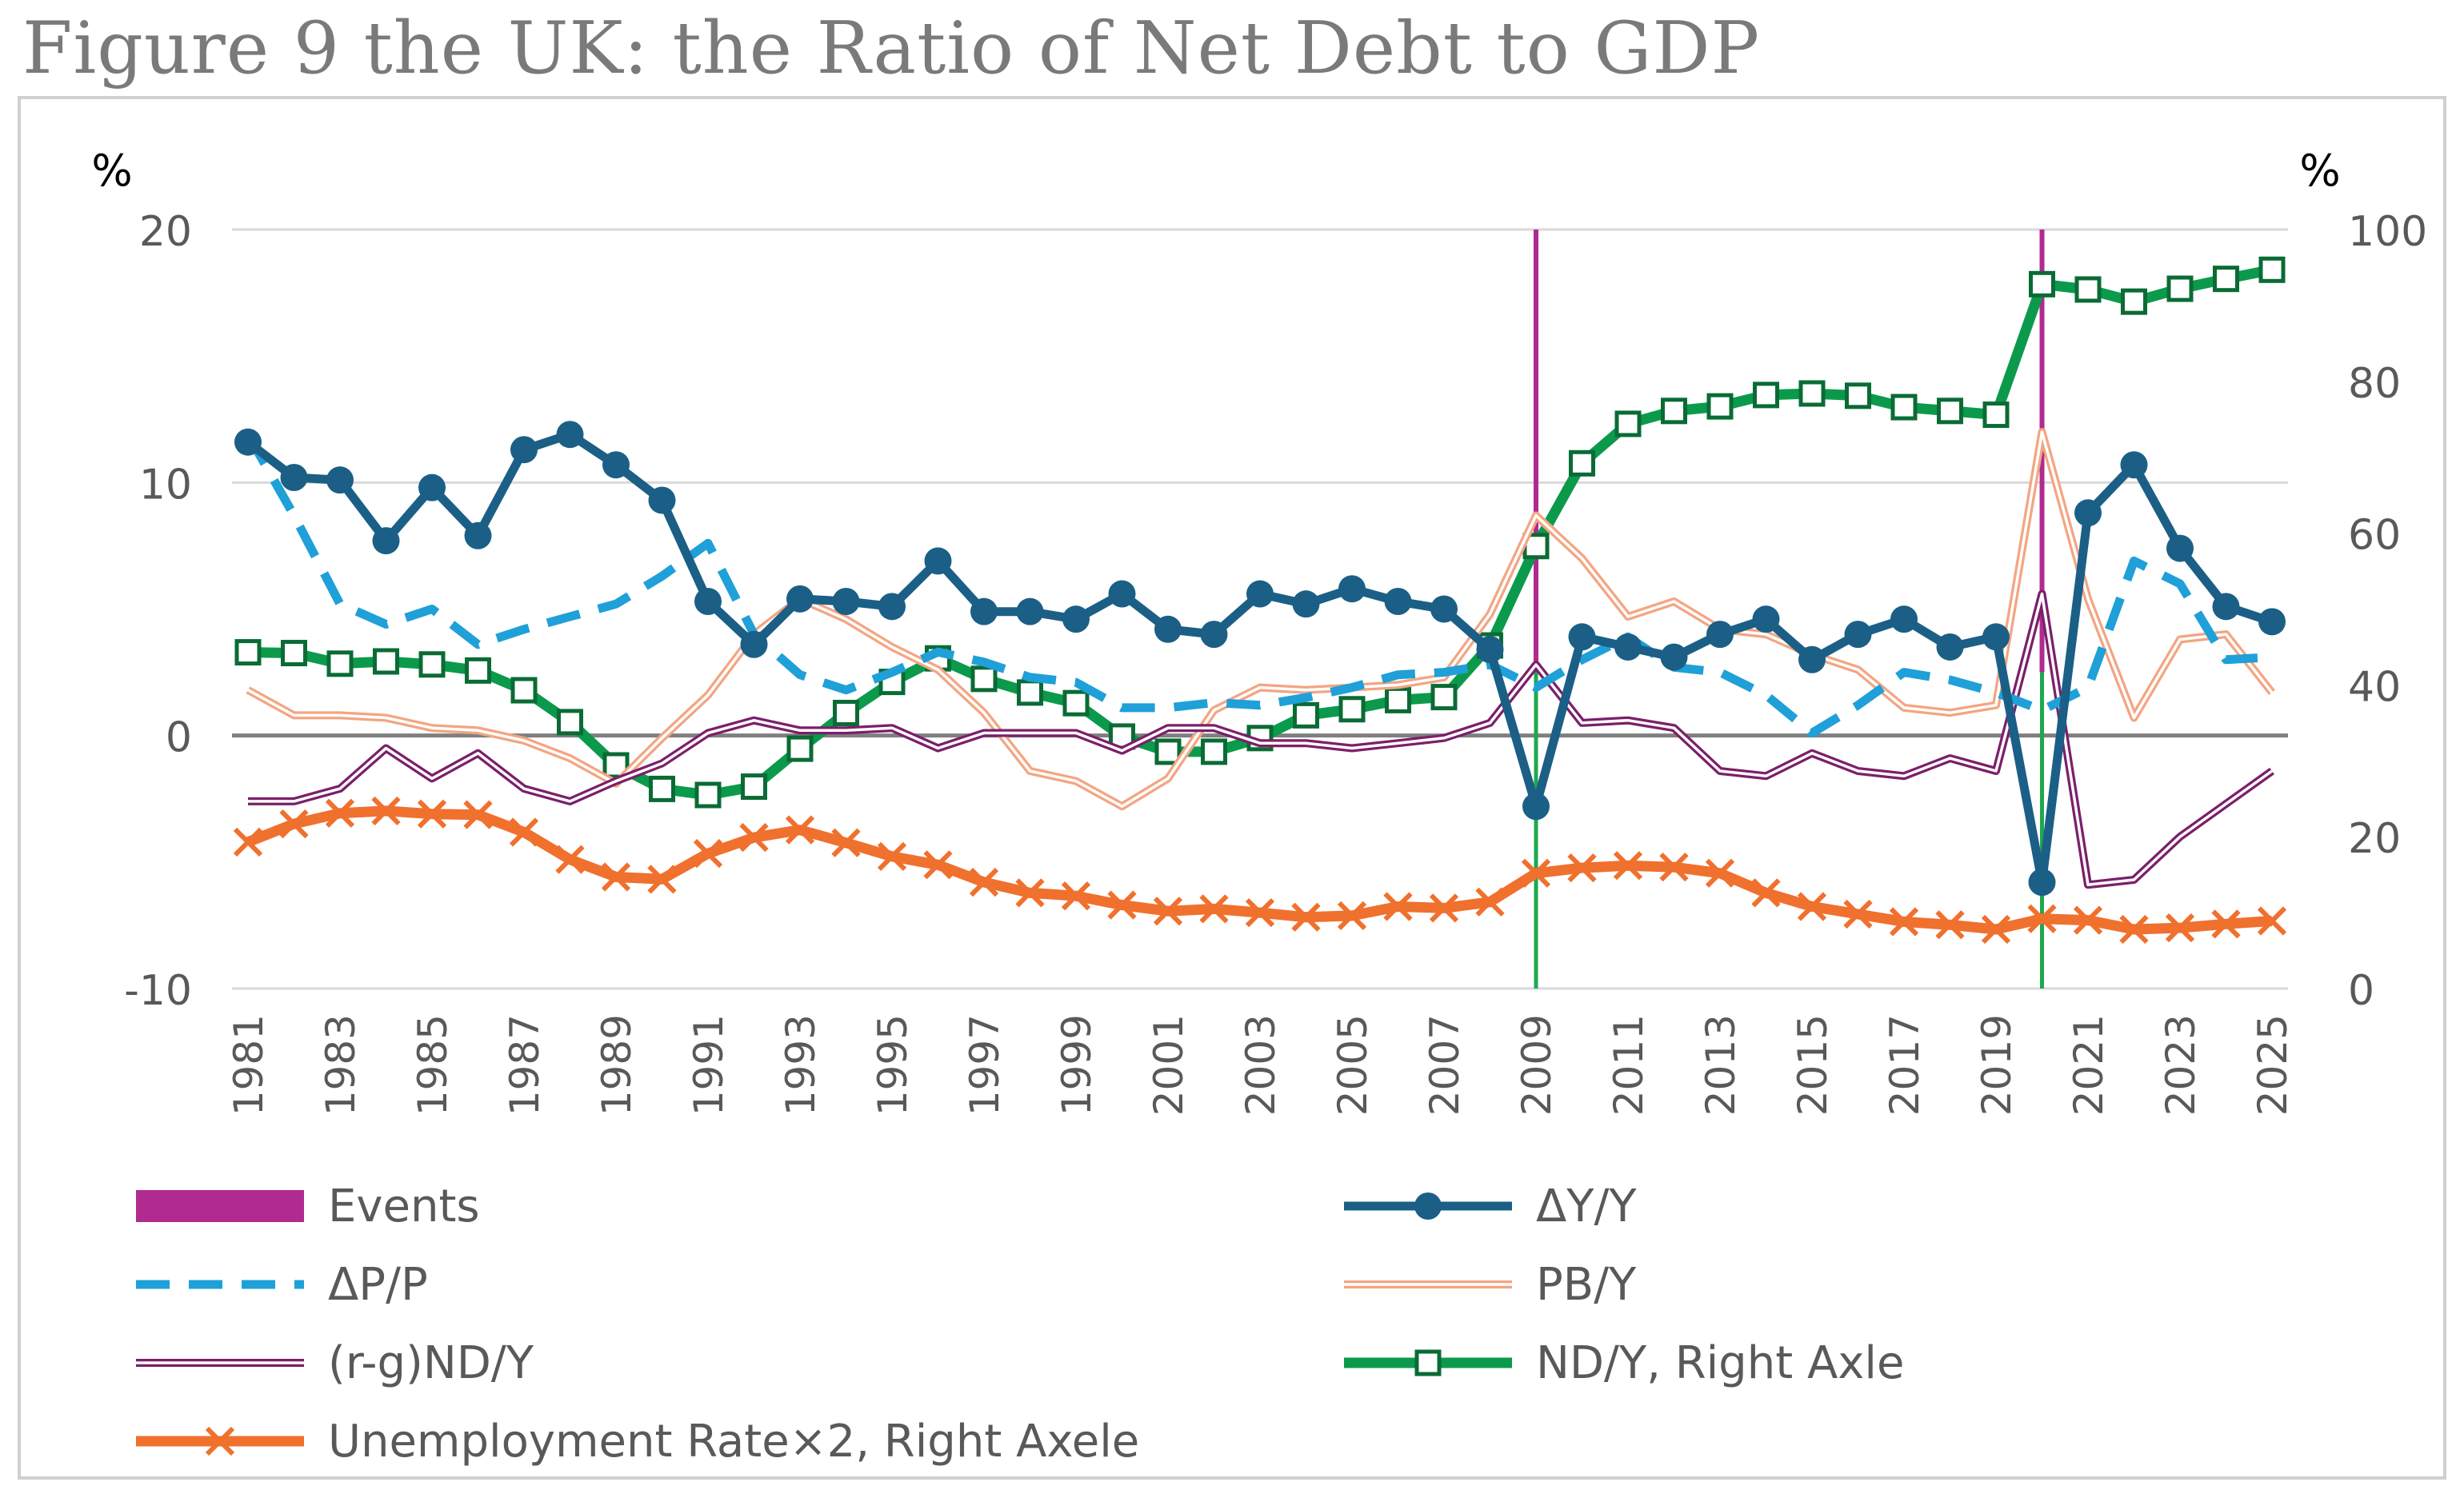 This screenshot has height=1498, width=2464. I want to click on x-tick-label: 2003, so click(1261, 1065).